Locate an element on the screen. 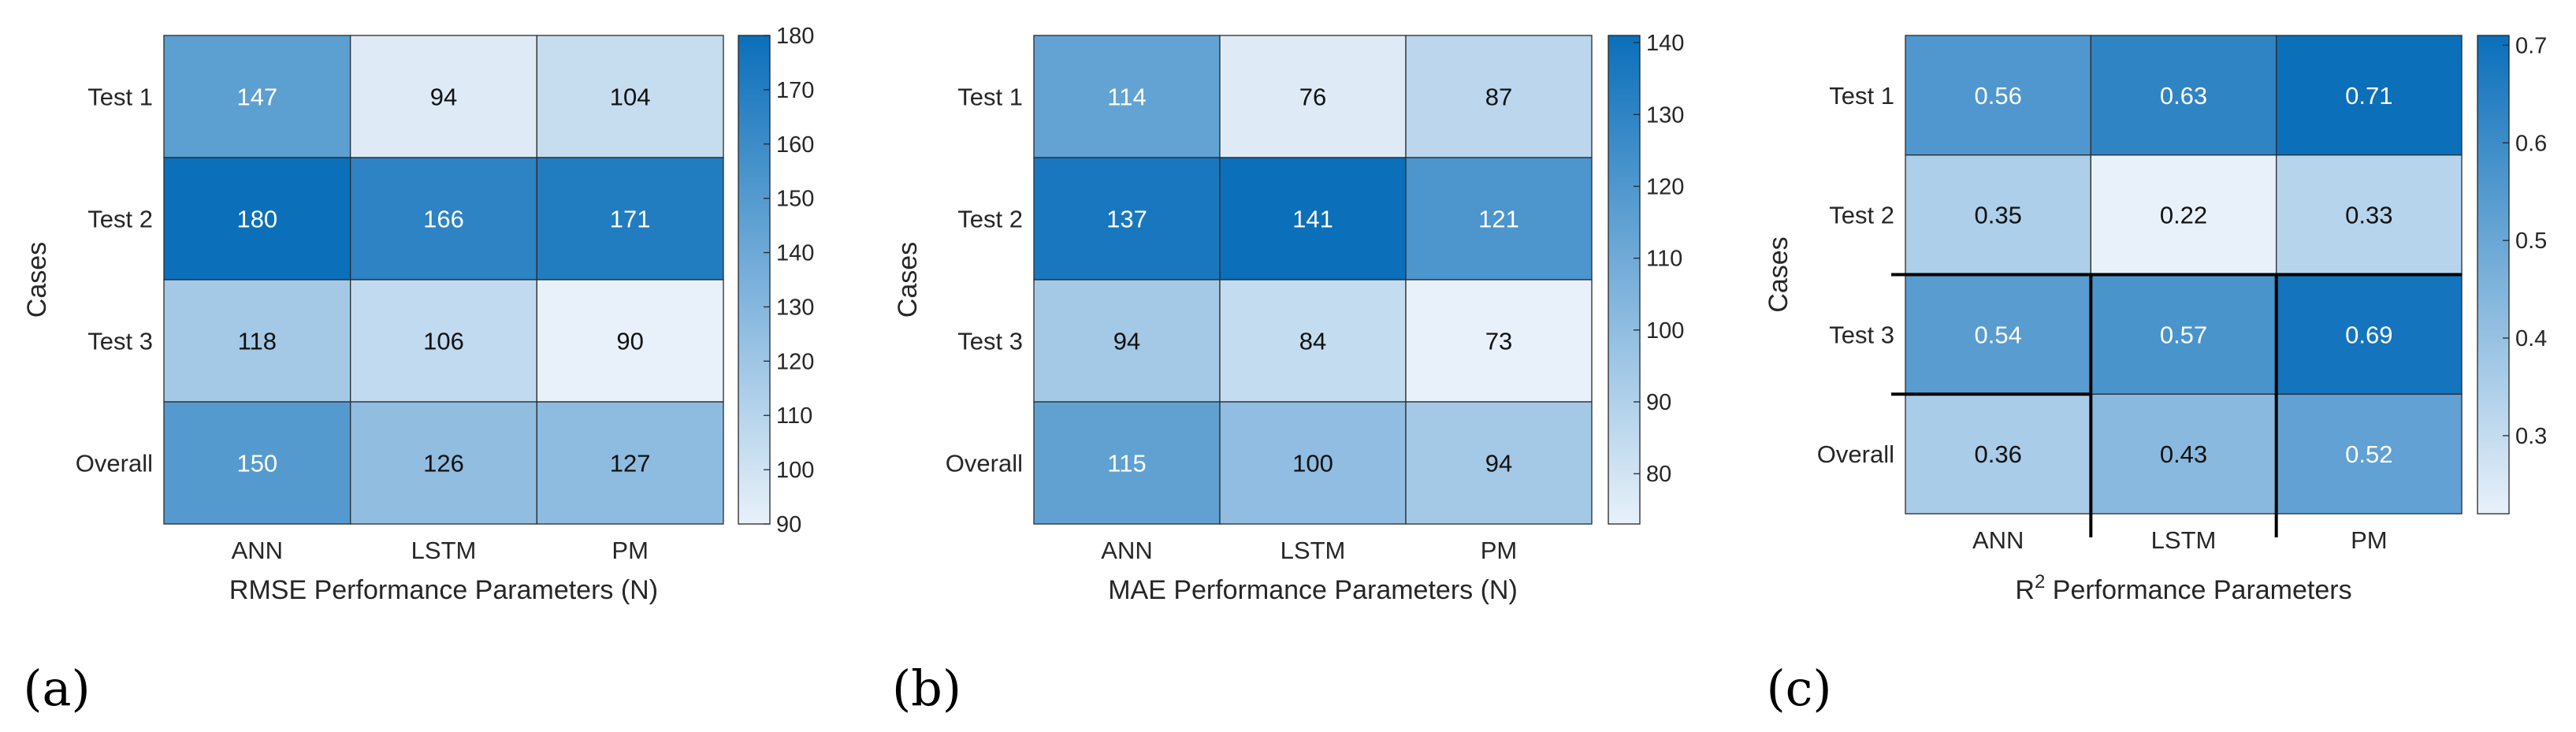 The image size is (2576, 732). cell-value: 0.33 is located at coordinates (2368, 215).